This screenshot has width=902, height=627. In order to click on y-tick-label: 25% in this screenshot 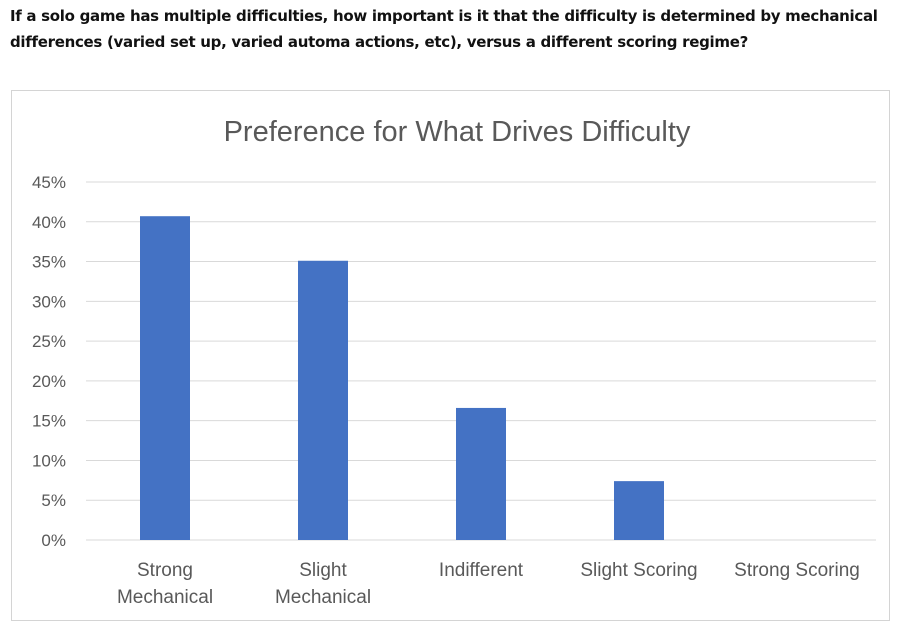, I will do `click(49, 341)`.